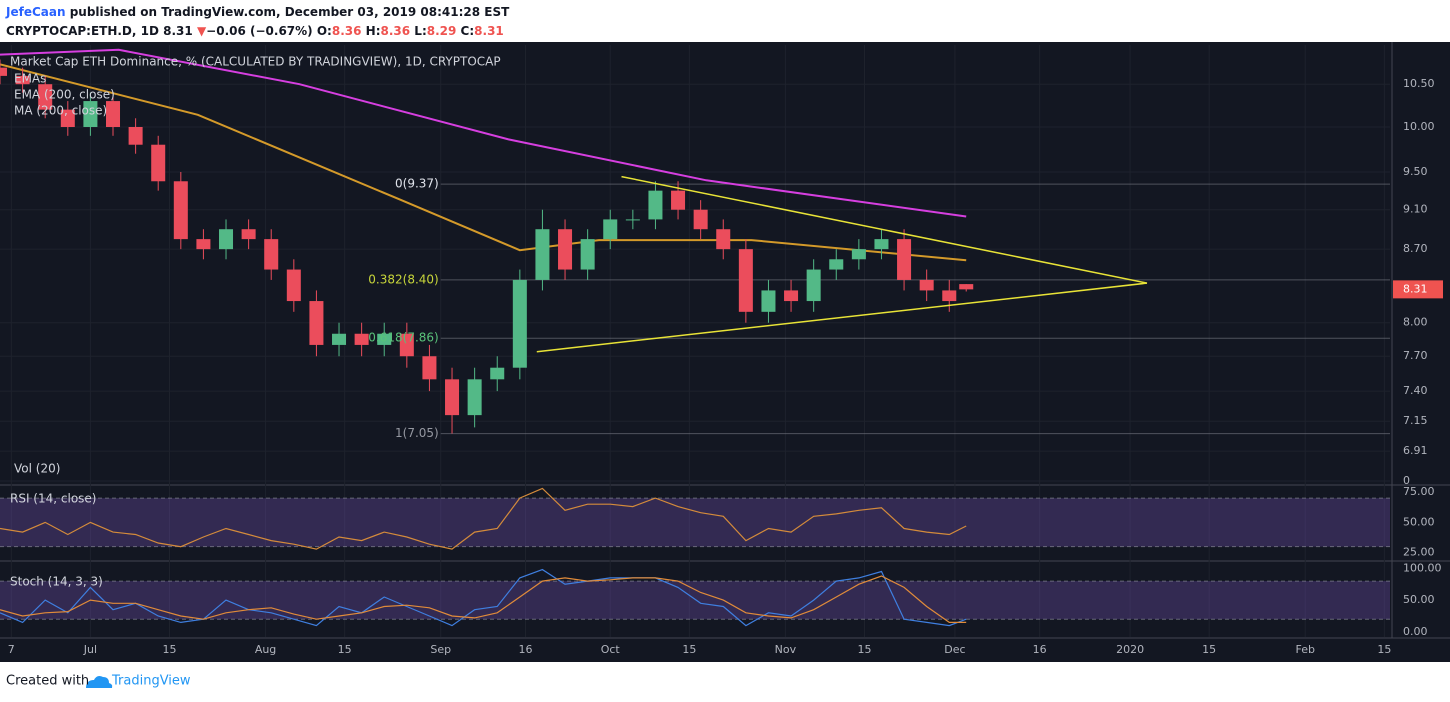  What do you see at coordinates (53, 499) in the screenshot?
I see `pane-title: RSI (14, close)` at bounding box center [53, 499].